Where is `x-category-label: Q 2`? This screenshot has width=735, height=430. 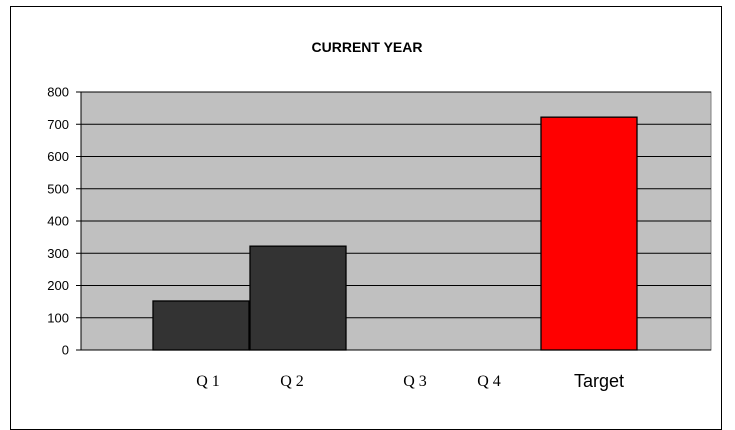 x-category-label: Q 2 is located at coordinates (292, 381).